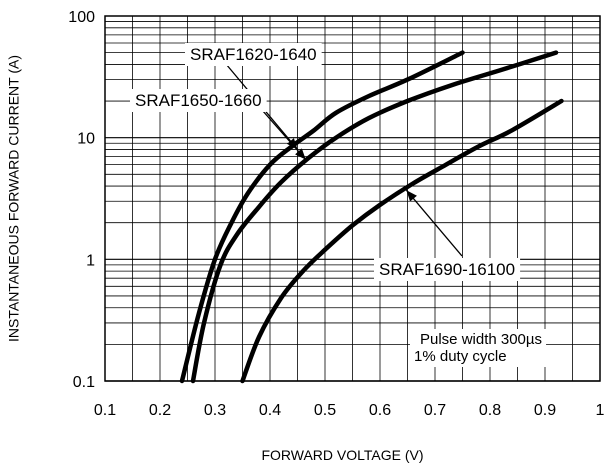 The image size is (611, 469). I want to click on x-tick-label: 0.4, so click(270, 410).